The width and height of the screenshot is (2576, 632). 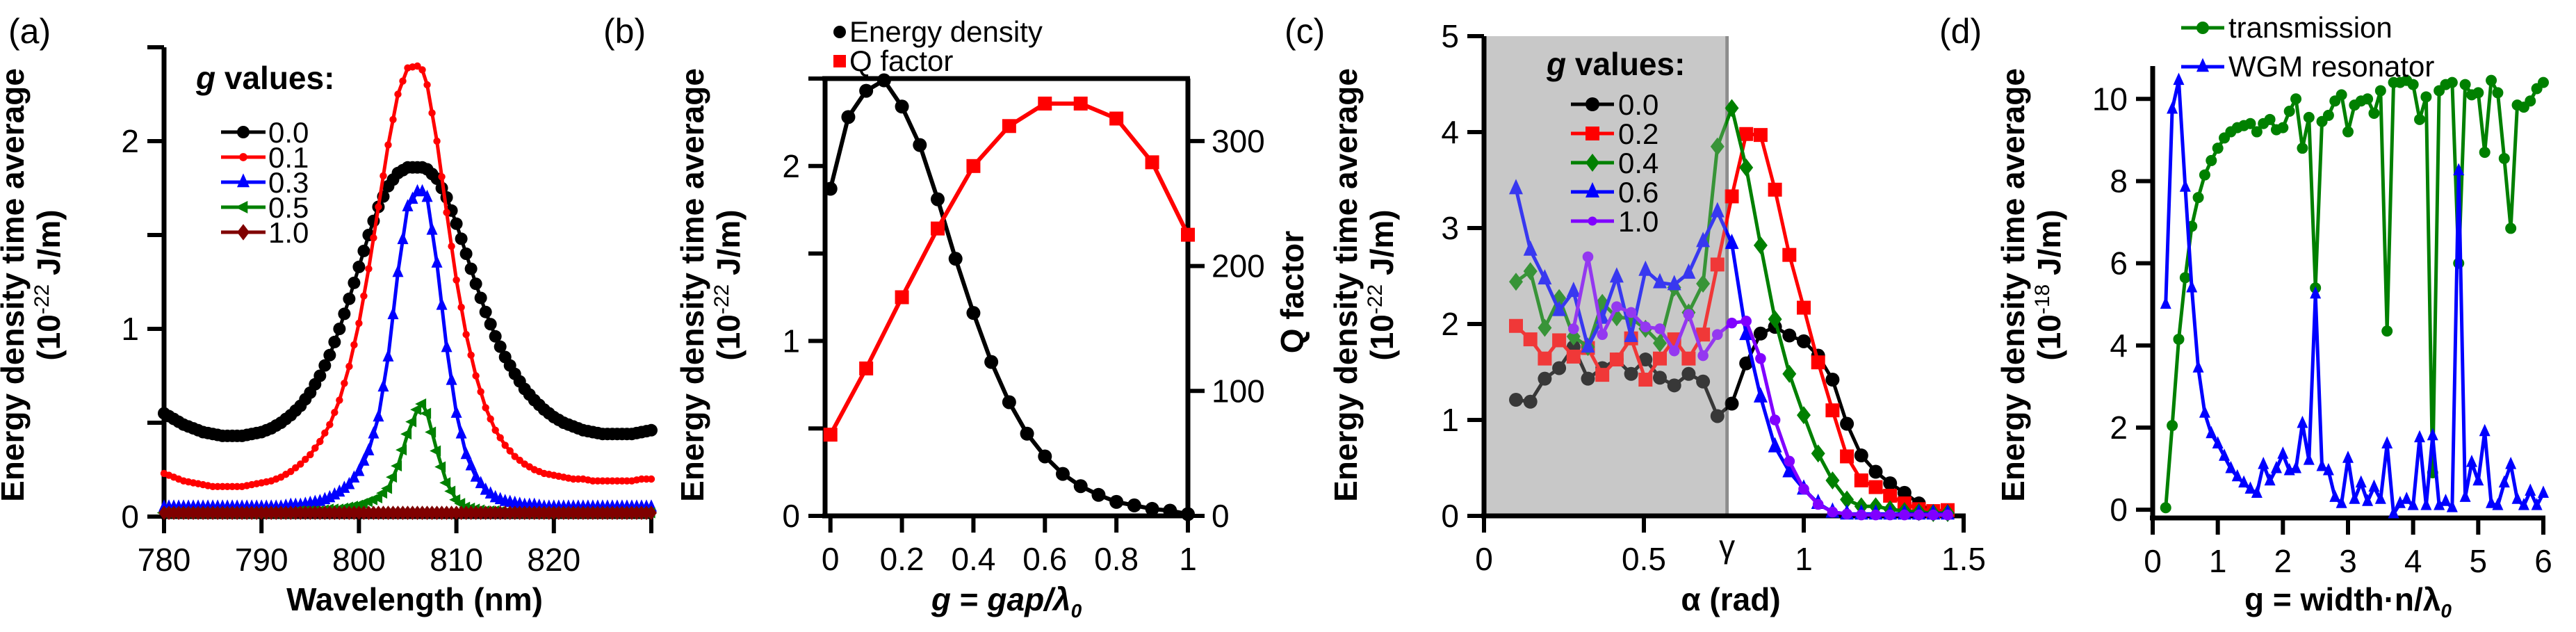 I want to click on y-tick-label: 8, so click(x=2119, y=181).